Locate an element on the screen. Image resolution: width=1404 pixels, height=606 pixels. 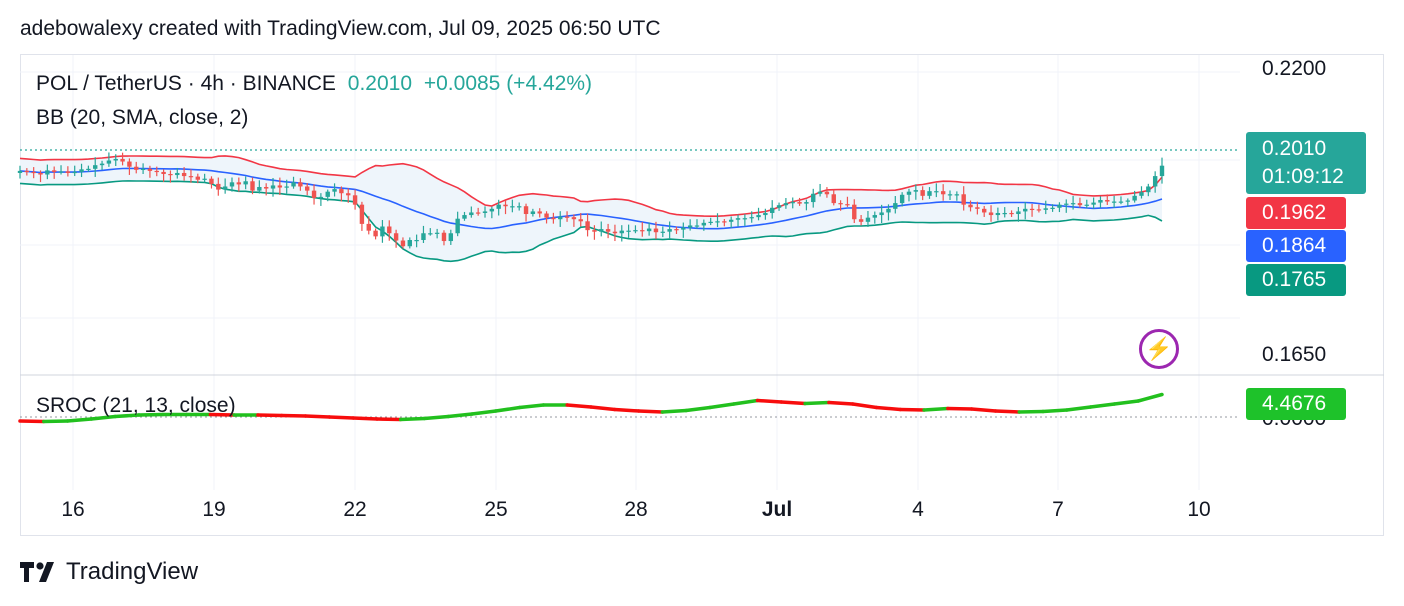
tradingview-logo: TradingView is located at coordinates (109, 572).